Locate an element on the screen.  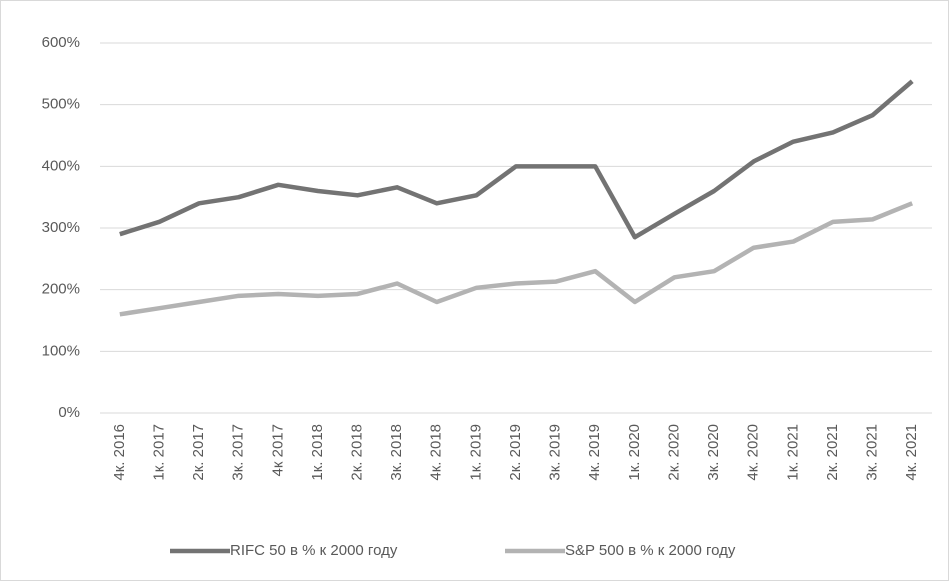
x-tick-label: 1к. 2018 is located at coordinates (317, 452).